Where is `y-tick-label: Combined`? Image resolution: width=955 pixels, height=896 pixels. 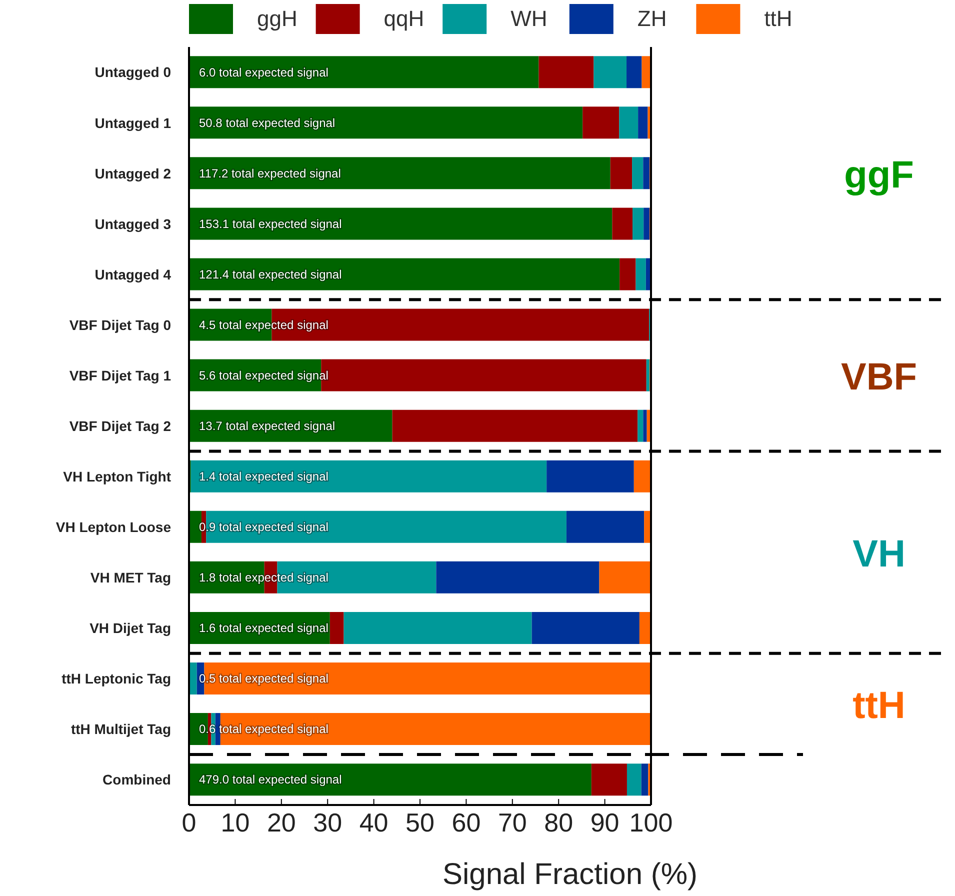 y-tick-label: Combined is located at coordinates (136, 780).